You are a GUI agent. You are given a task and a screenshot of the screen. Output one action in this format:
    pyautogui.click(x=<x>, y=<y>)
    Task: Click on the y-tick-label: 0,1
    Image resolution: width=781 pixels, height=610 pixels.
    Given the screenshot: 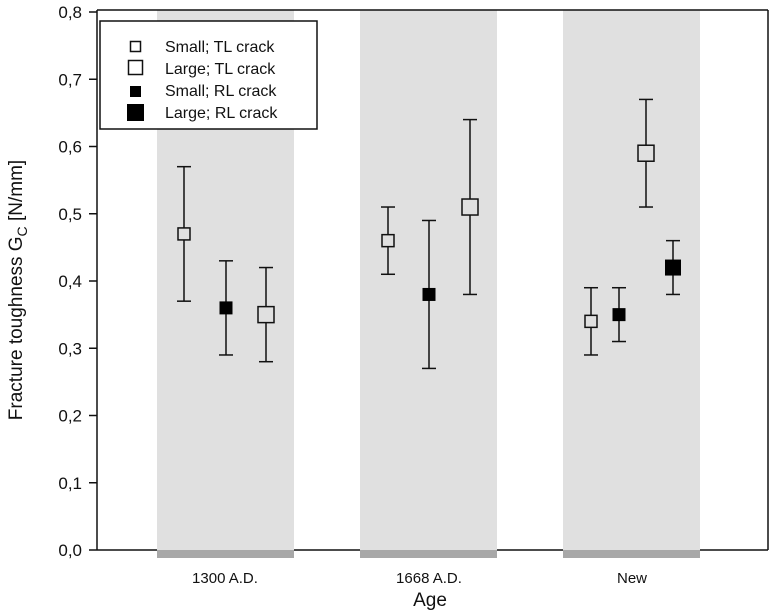 What is the action you would take?
    pyautogui.click(x=70, y=483)
    